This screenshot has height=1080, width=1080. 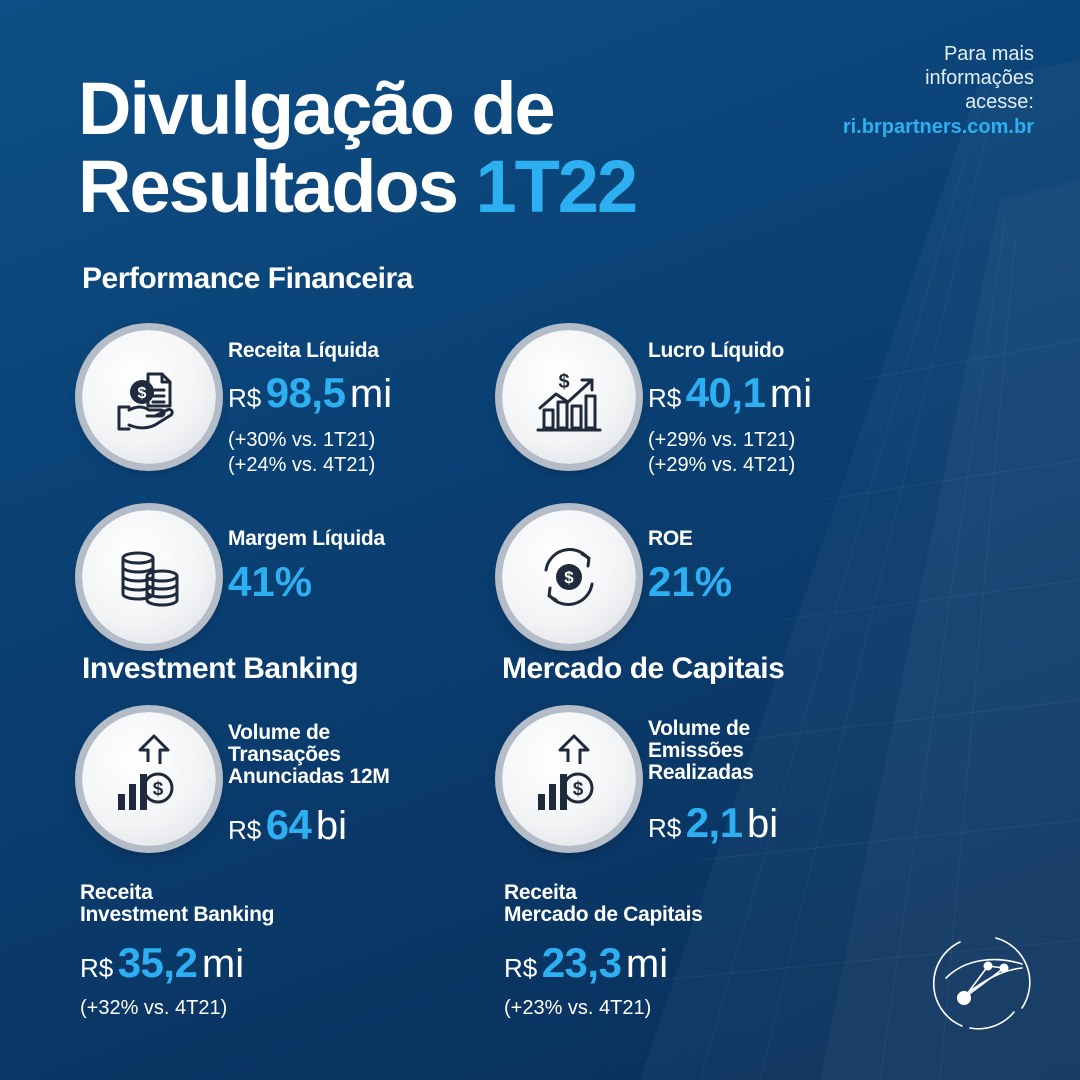 What do you see at coordinates (696, 750) in the screenshot?
I see `label-line: Emissões` at bounding box center [696, 750].